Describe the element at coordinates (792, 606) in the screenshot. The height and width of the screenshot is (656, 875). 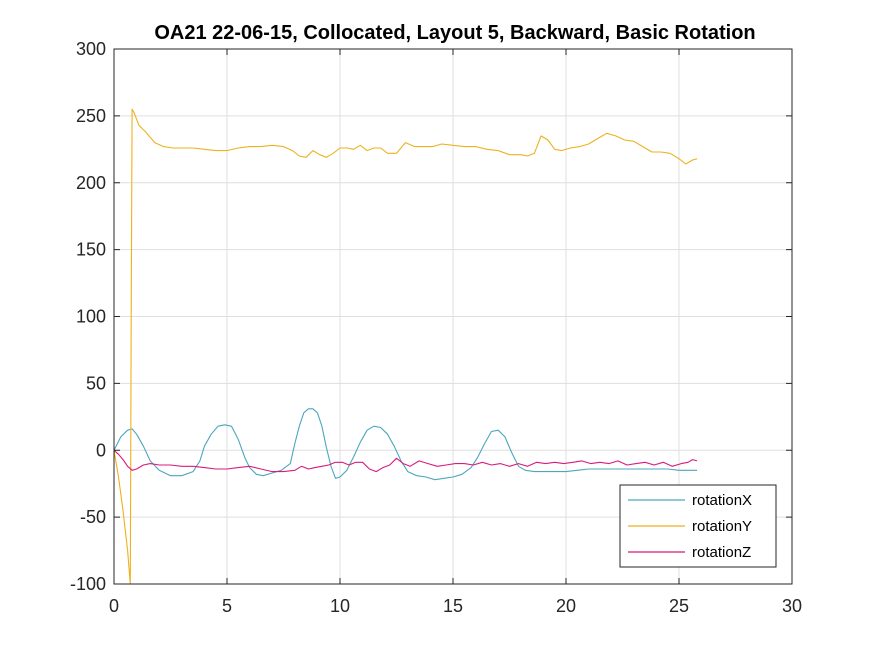
I see `x-tick-label: 30` at that location.